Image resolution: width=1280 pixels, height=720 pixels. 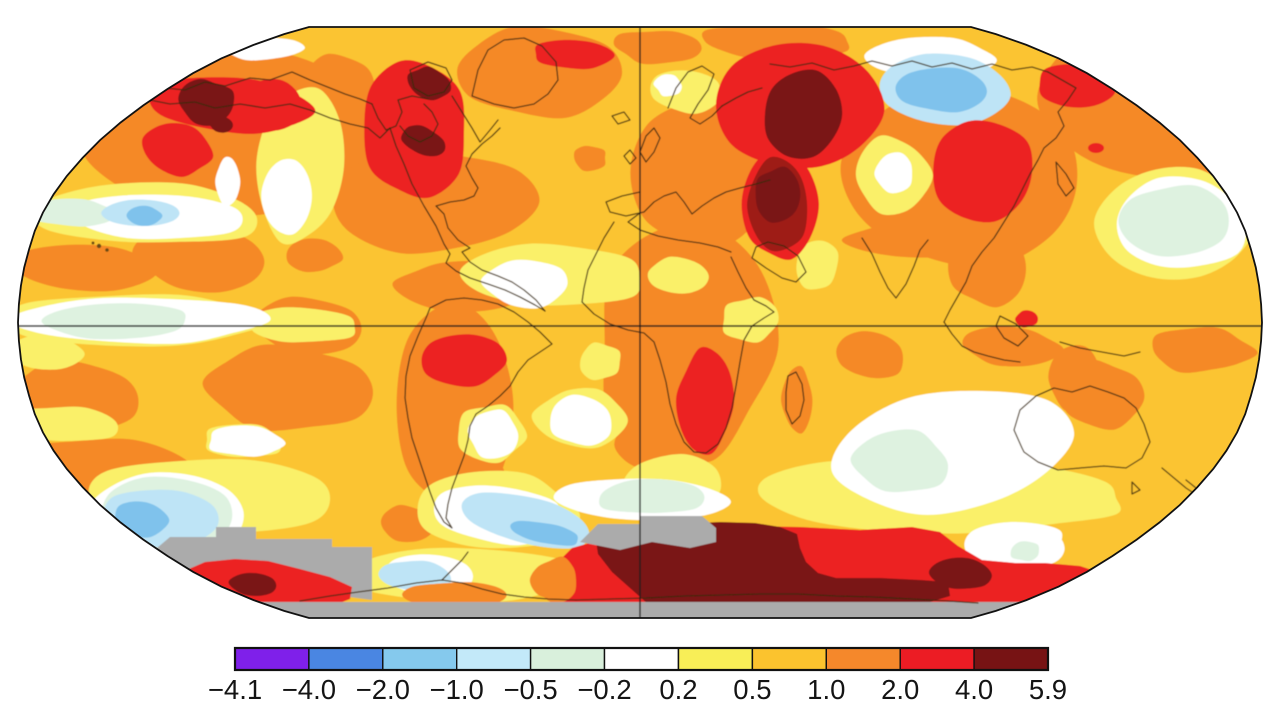 What do you see at coordinates (752, 689) in the screenshot?
I see `svg-text: 0.5` at bounding box center [752, 689].